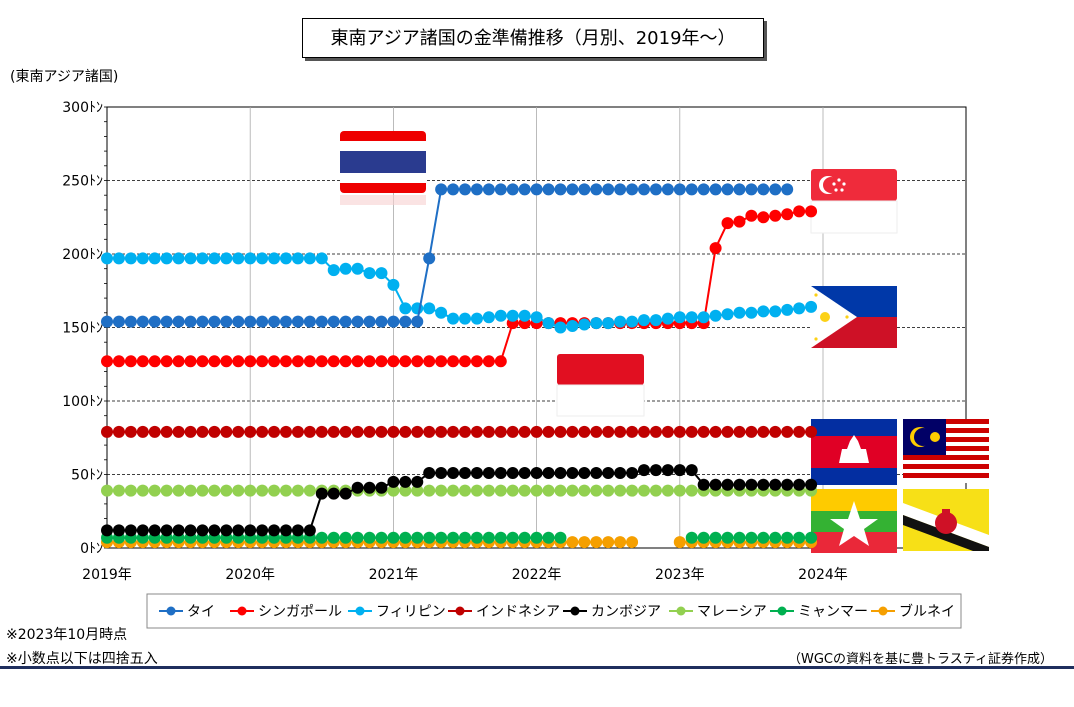  I want to click on y-tick-label: 200ﾄﾝ, so click(82, 255).